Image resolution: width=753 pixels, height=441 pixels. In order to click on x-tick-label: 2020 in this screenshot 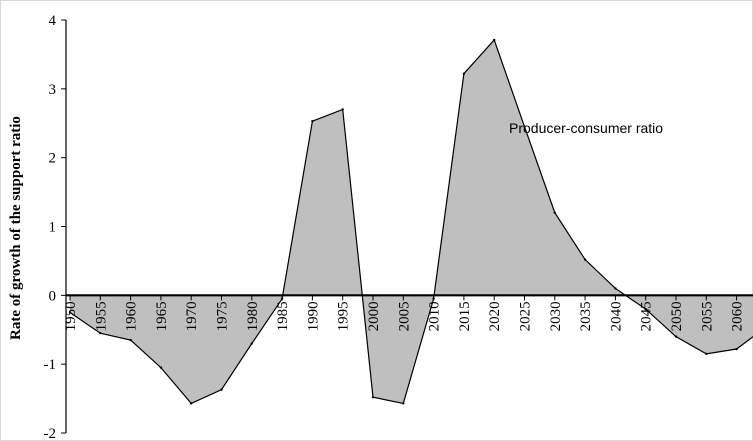, I will do `click(495, 316)`.